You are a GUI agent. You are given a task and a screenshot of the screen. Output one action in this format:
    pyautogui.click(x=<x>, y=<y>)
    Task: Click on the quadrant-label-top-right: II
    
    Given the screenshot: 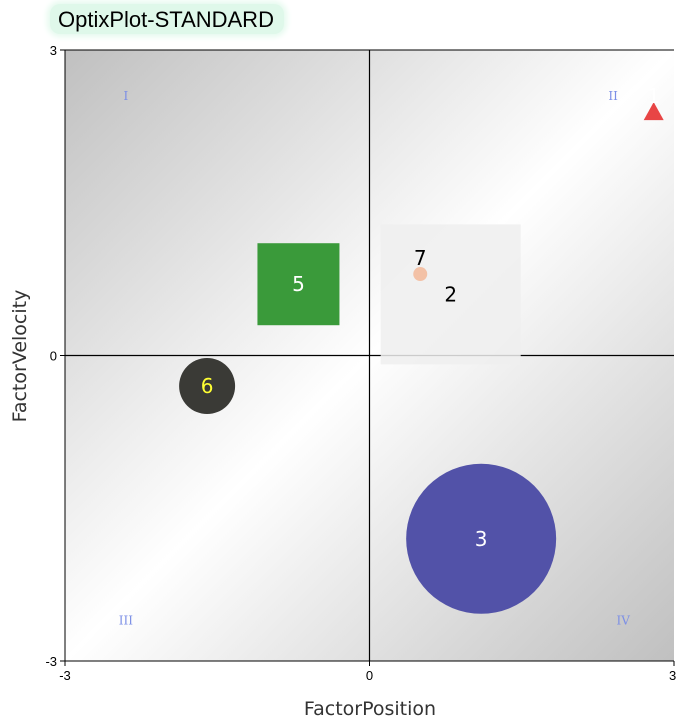 What is the action you would take?
    pyautogui.click(x=613, y=96)
    